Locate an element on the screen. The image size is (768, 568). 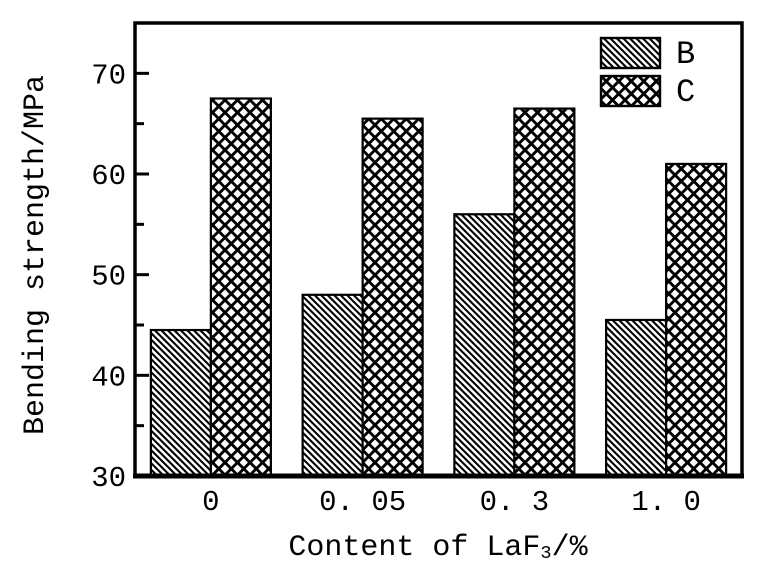
y-tick-label: 40 is located at coordinates (108, 377).